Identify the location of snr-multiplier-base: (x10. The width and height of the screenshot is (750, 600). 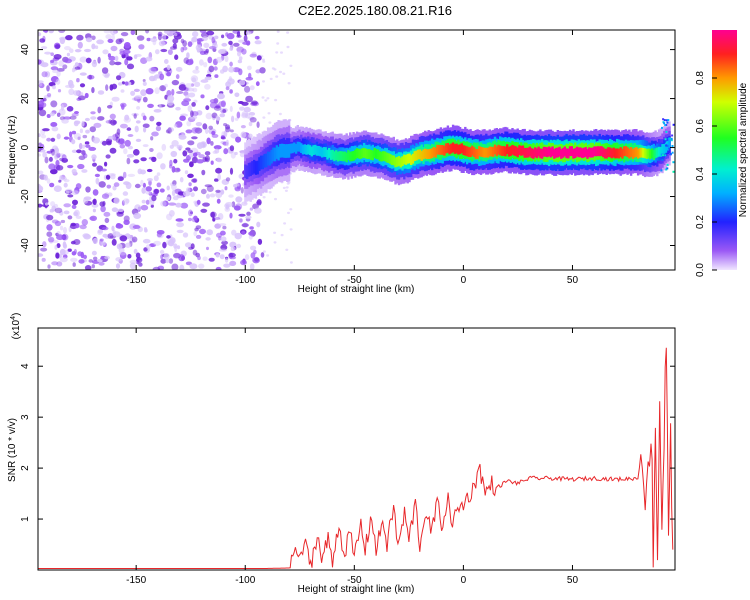
(16, 329).